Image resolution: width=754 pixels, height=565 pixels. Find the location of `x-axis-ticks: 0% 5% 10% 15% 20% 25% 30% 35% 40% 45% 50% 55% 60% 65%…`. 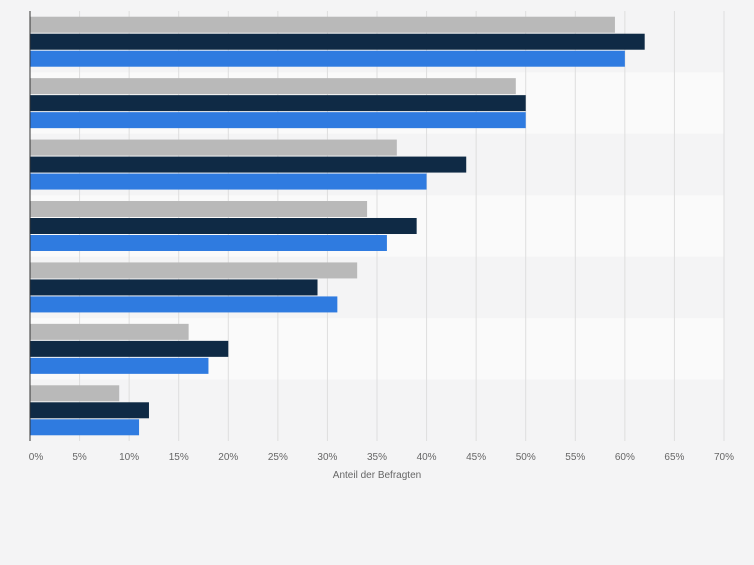

x-axis-ticks: 0% 5% 10% 15% 20% 25% 30% 35% 40% 45% 50% 55% 60% 65%… is located at coordinates (381, 457).